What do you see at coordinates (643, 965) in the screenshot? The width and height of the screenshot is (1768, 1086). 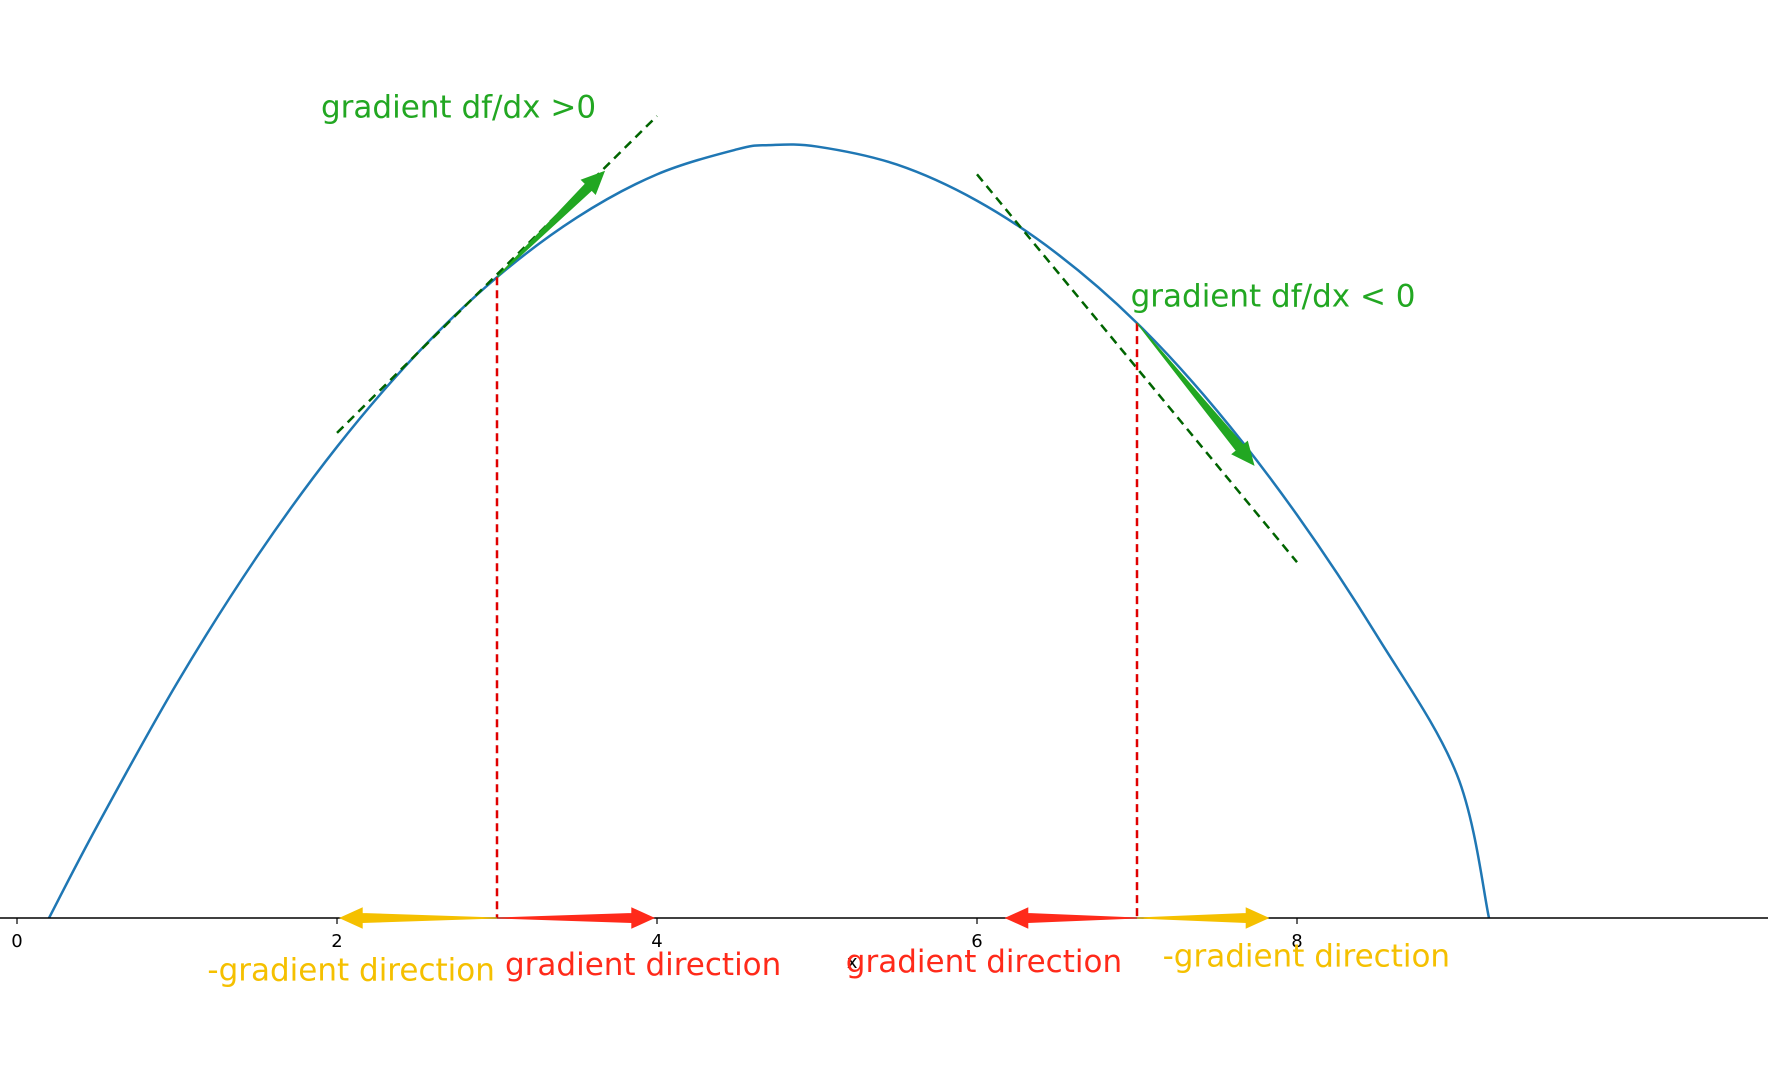 I see `annot-gradient-direction-left: gradient direction` at bounding box center [643, 965].